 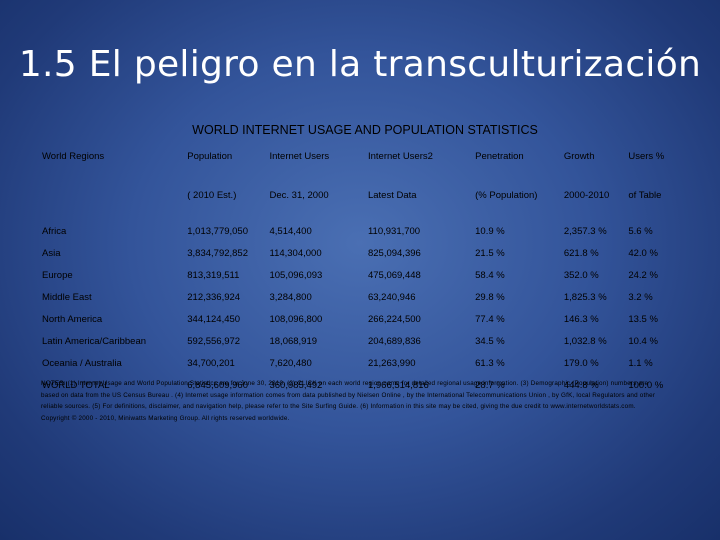 What do you see at coordinates (394, 341) in the screenshot?
I see `table-cell: 204,689,836` at bounding box center [394, 341].